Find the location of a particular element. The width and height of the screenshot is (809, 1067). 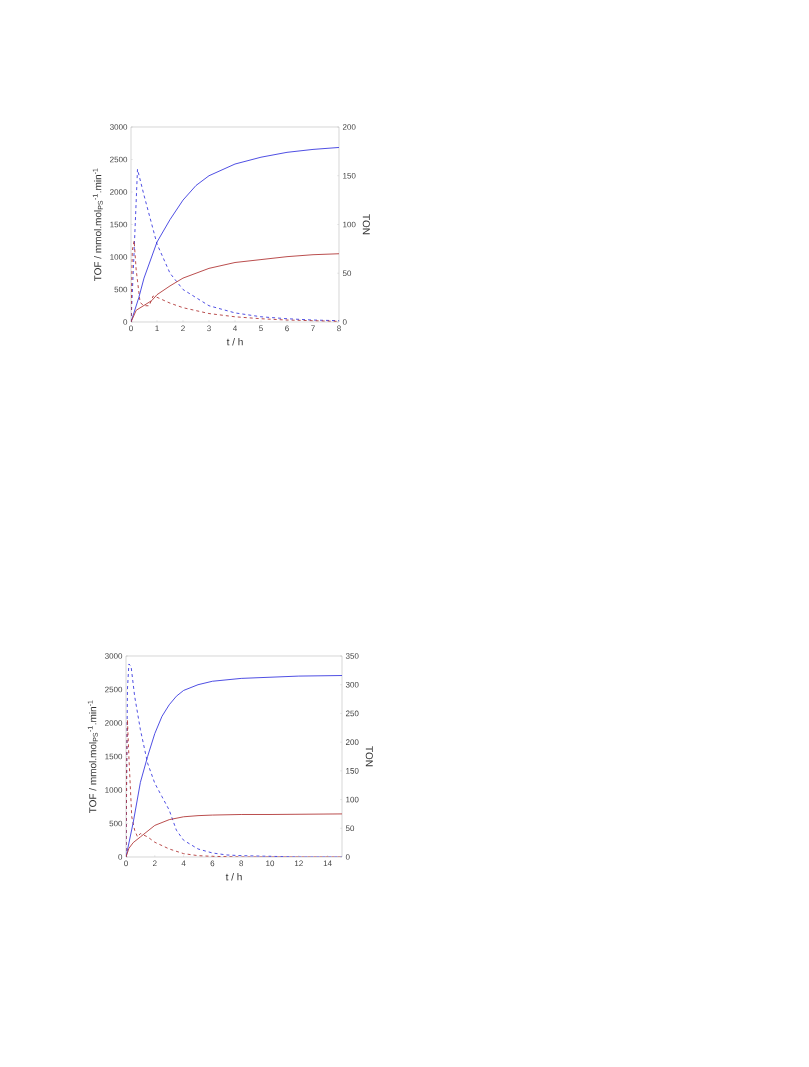

x-tick-label: 10 is located at coordinates (270, 863).